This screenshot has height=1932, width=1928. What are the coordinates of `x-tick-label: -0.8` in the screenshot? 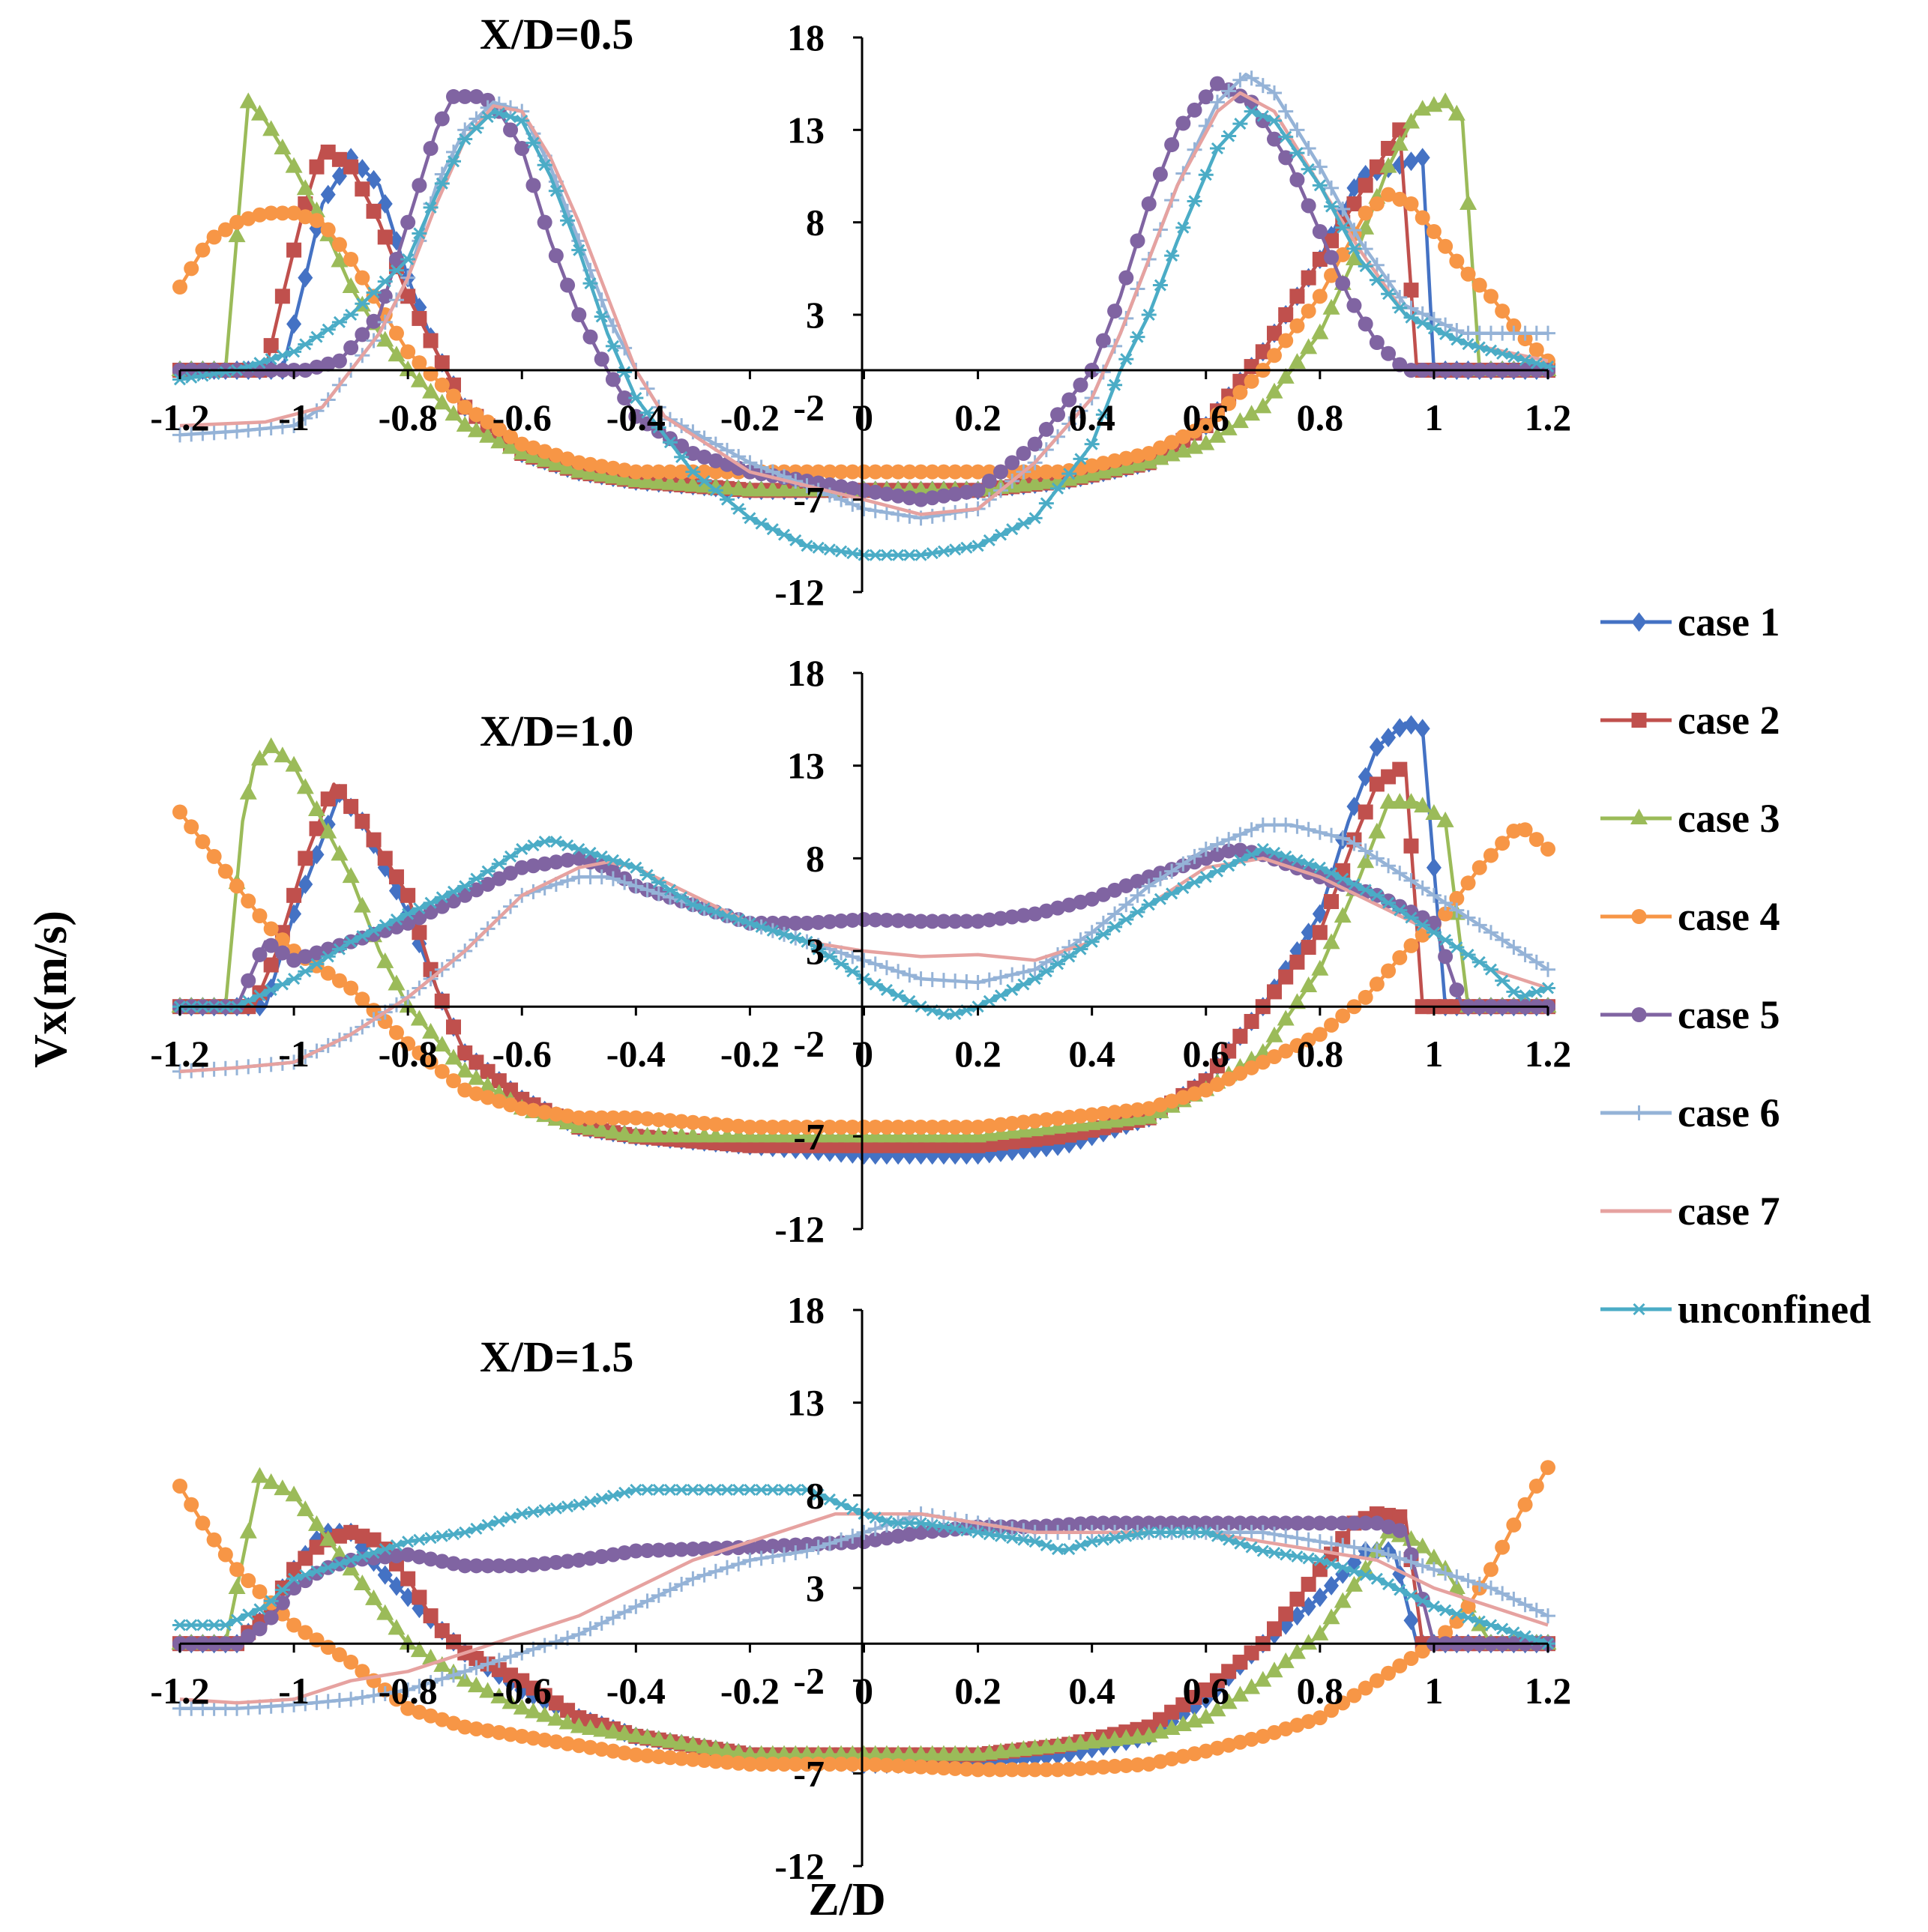 It's located at (408, 1691).